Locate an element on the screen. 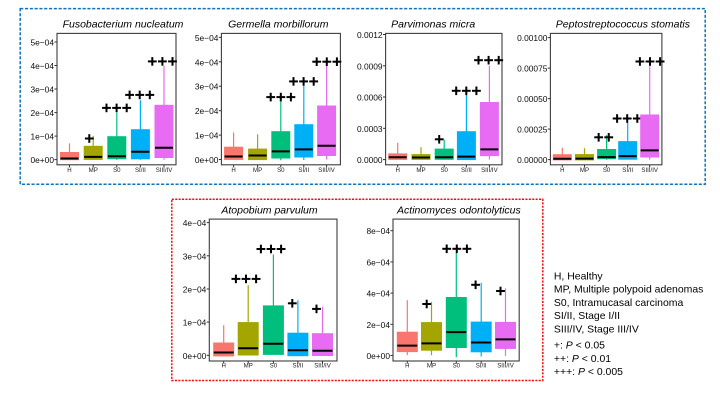 This screenshot has width=720, height=405. svg-text: Fusobacterium nucleatum is located at coordinates (123, 24).